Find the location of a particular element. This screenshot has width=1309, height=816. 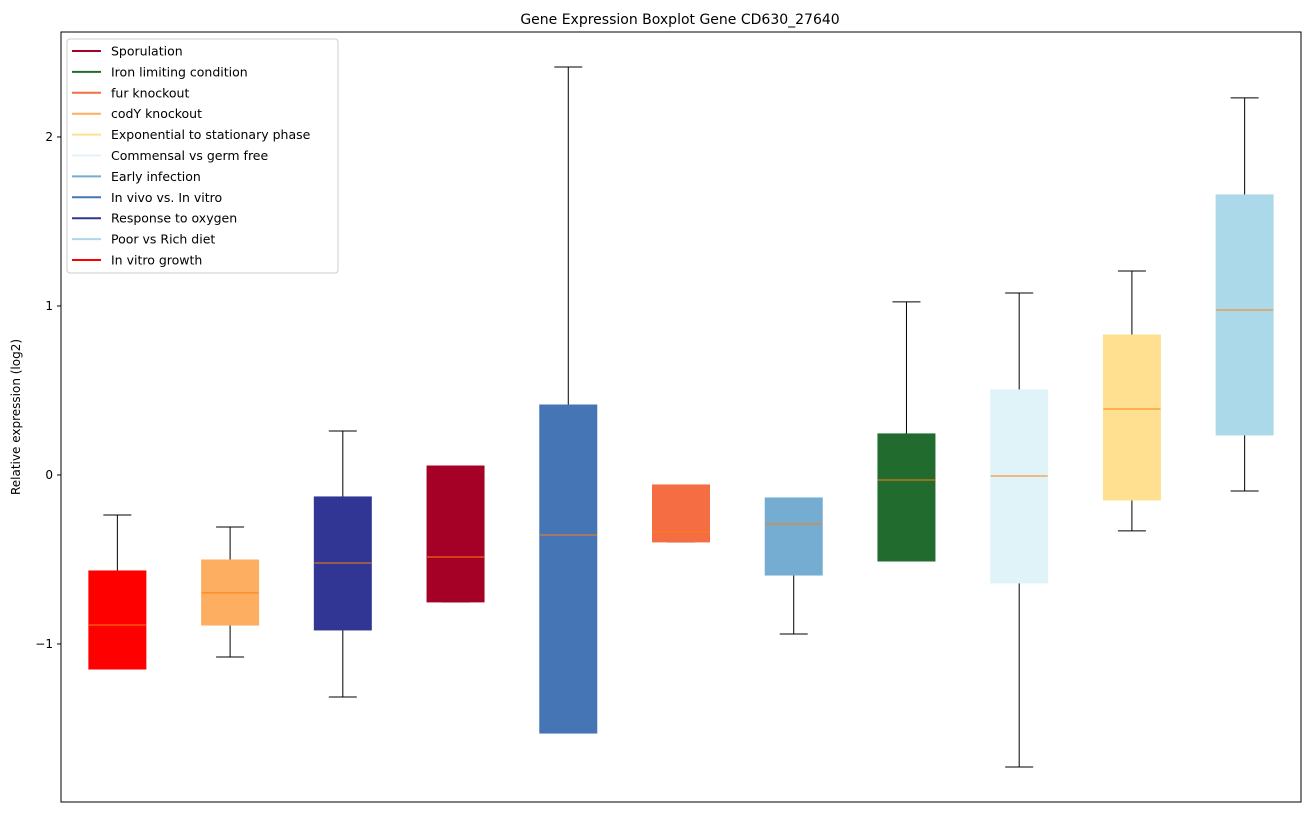

legend-label: Iron limiting condition is located at coordinates (179, 71).